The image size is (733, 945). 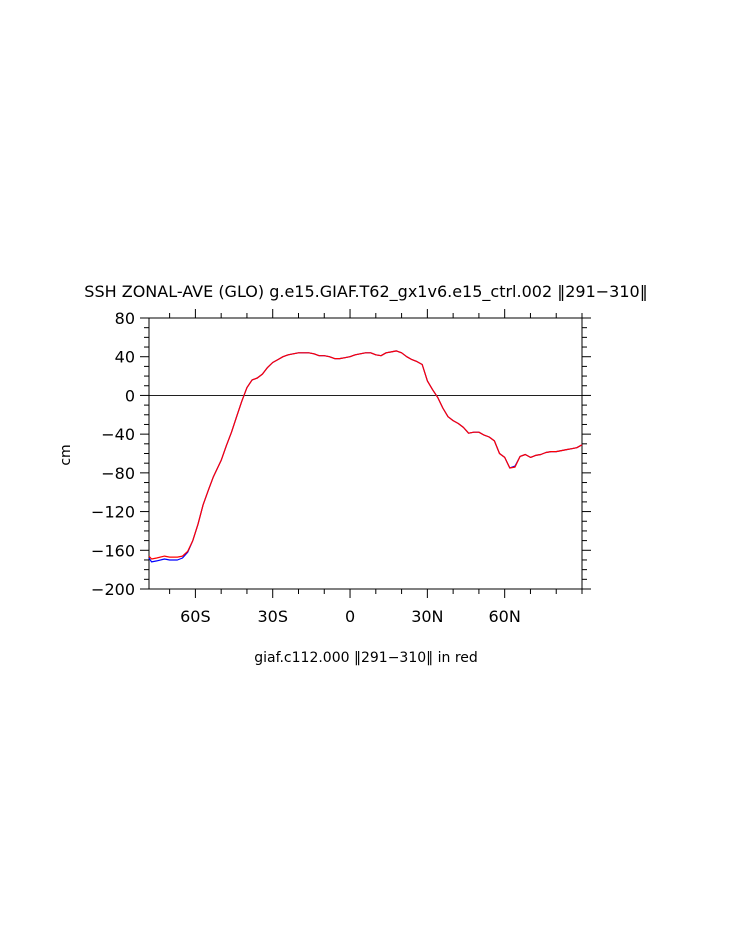 I want to click on y-tick-label: 80, so click(x=125, y=318).